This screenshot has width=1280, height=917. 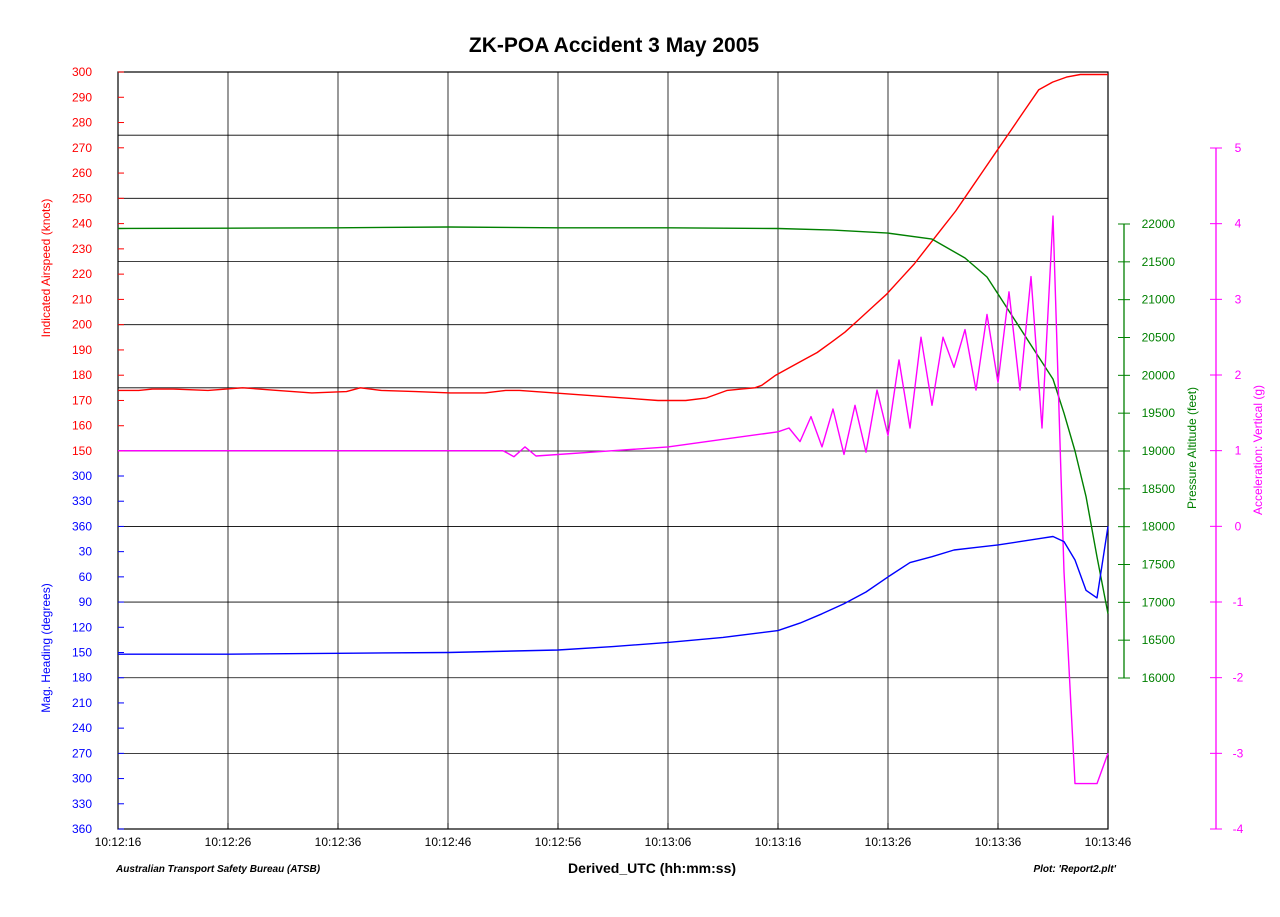 What do you see at coordinates (1159, 375) in the screenshot?
I see `altitude-tick-label: 20000` at bounding box center [1159, 375].